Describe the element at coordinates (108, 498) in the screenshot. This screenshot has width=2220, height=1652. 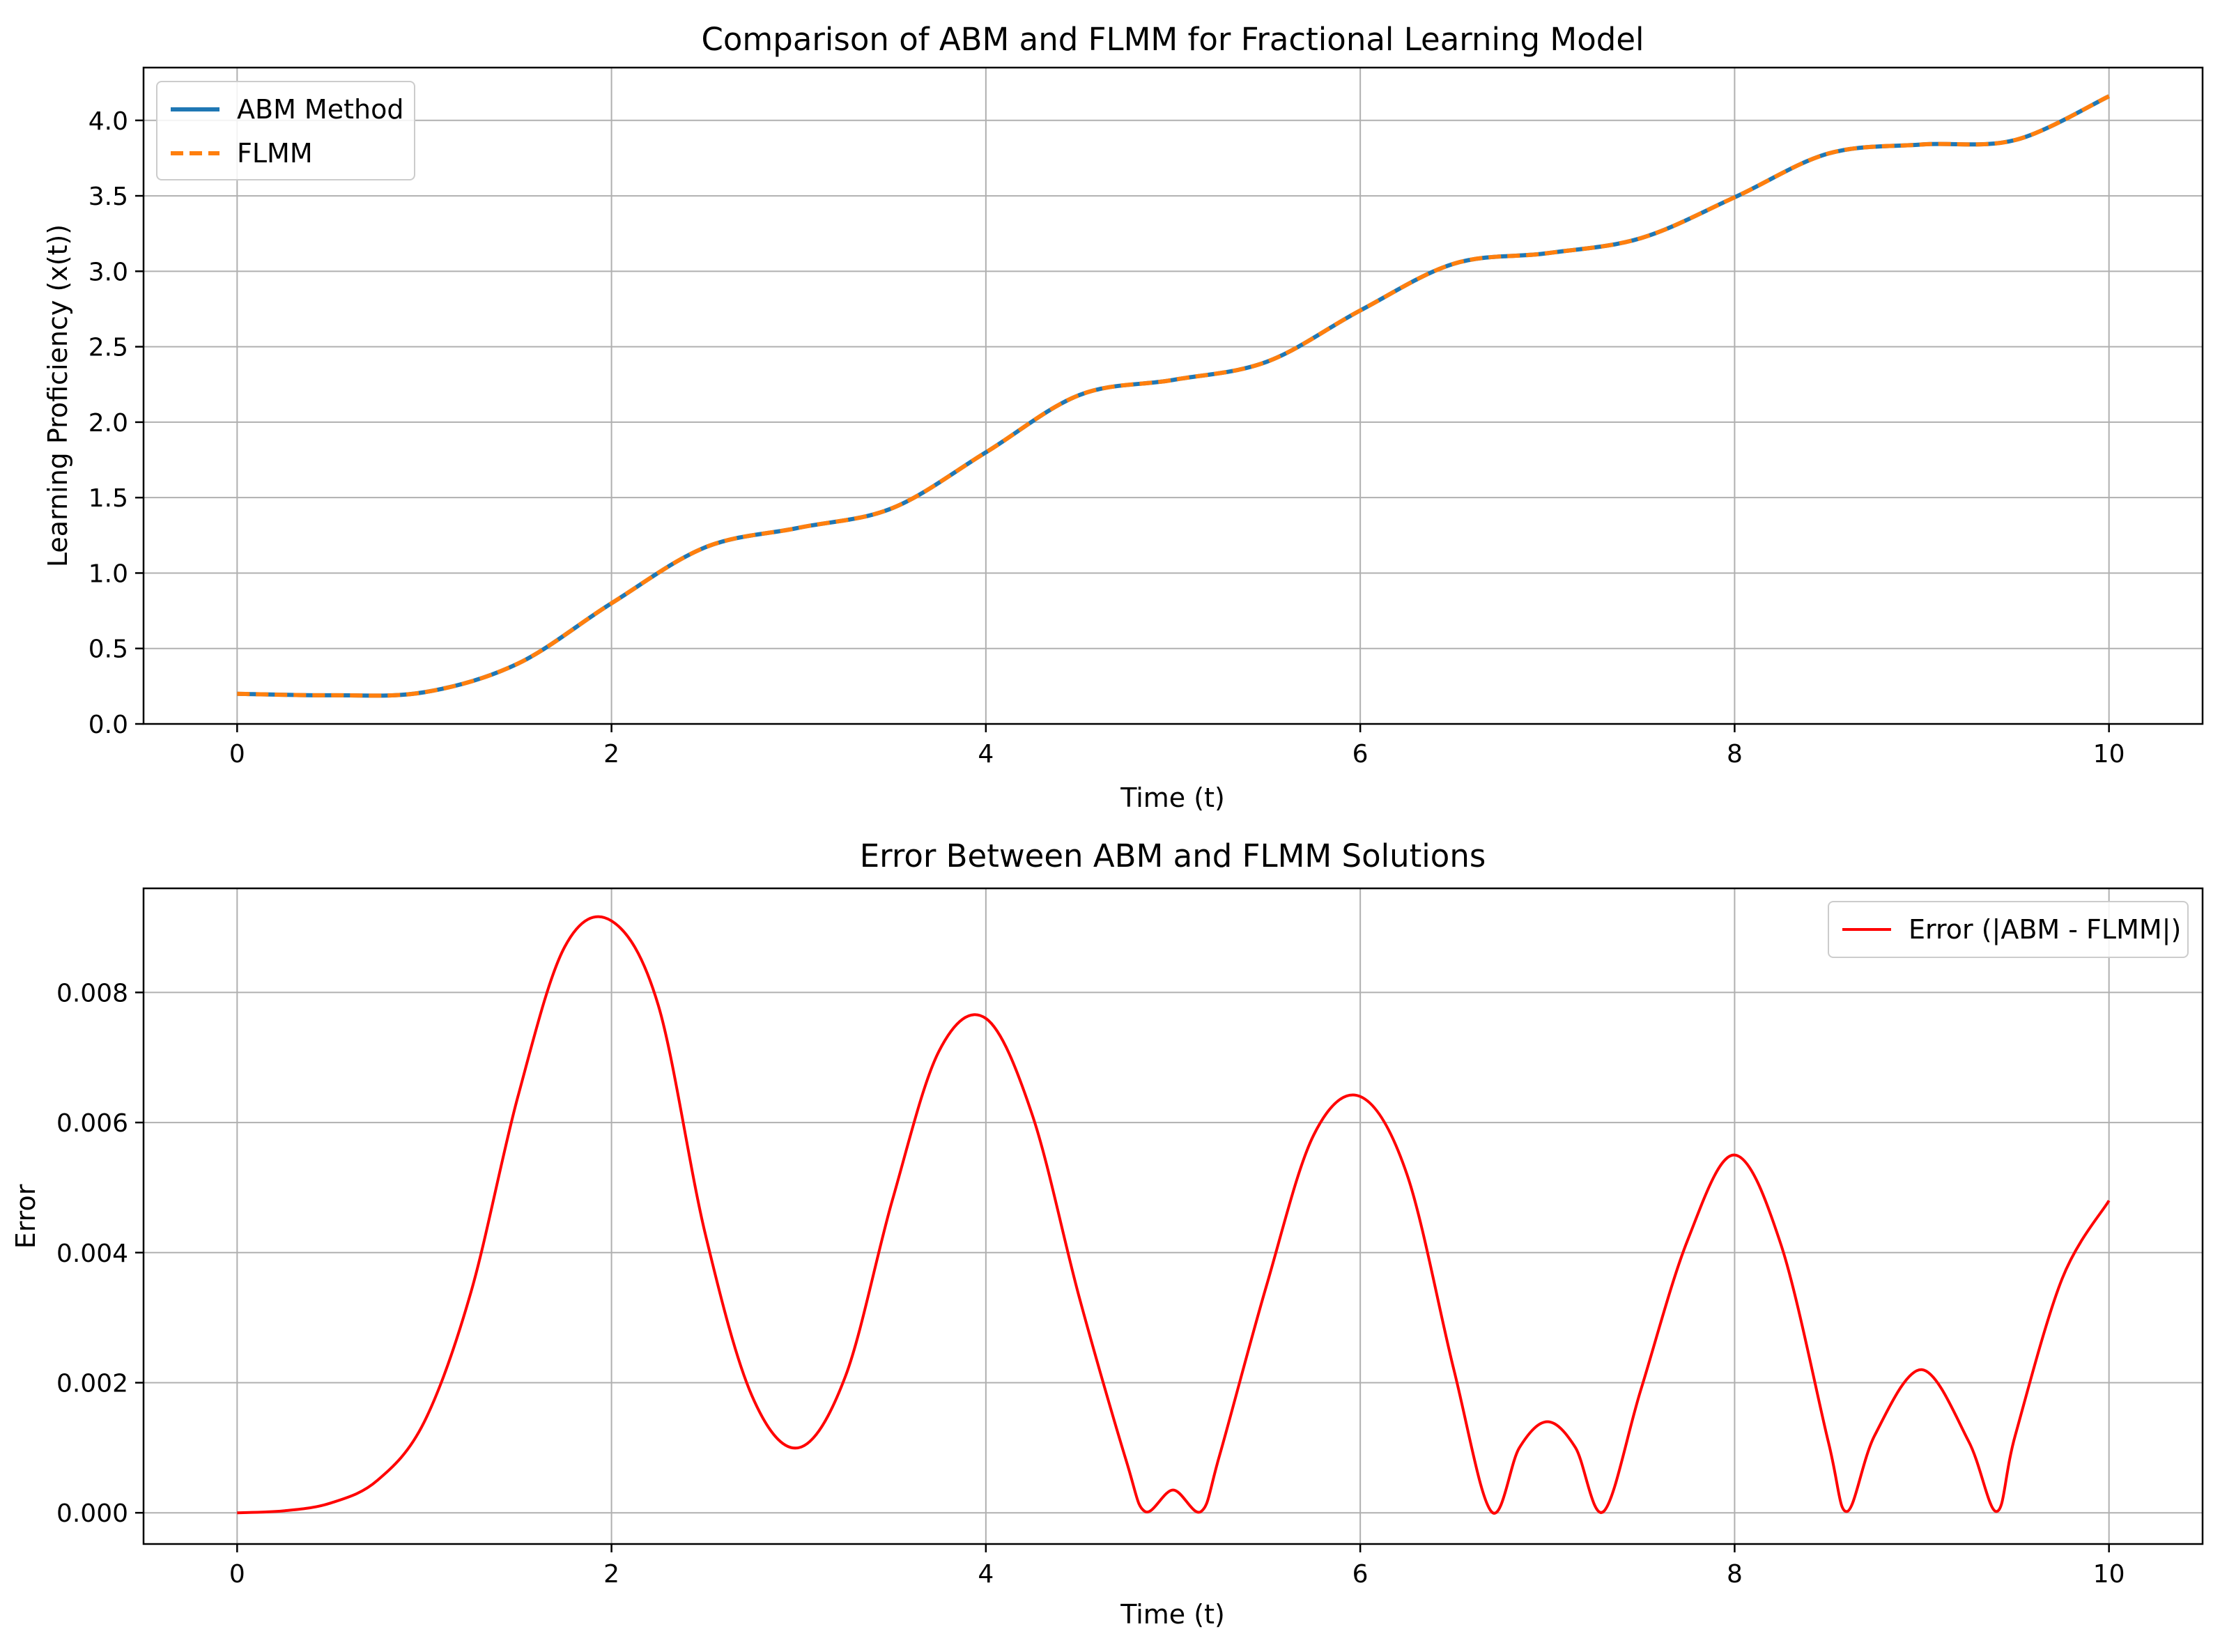
I see `top-chart-ytick-label: 1.5` at that location.